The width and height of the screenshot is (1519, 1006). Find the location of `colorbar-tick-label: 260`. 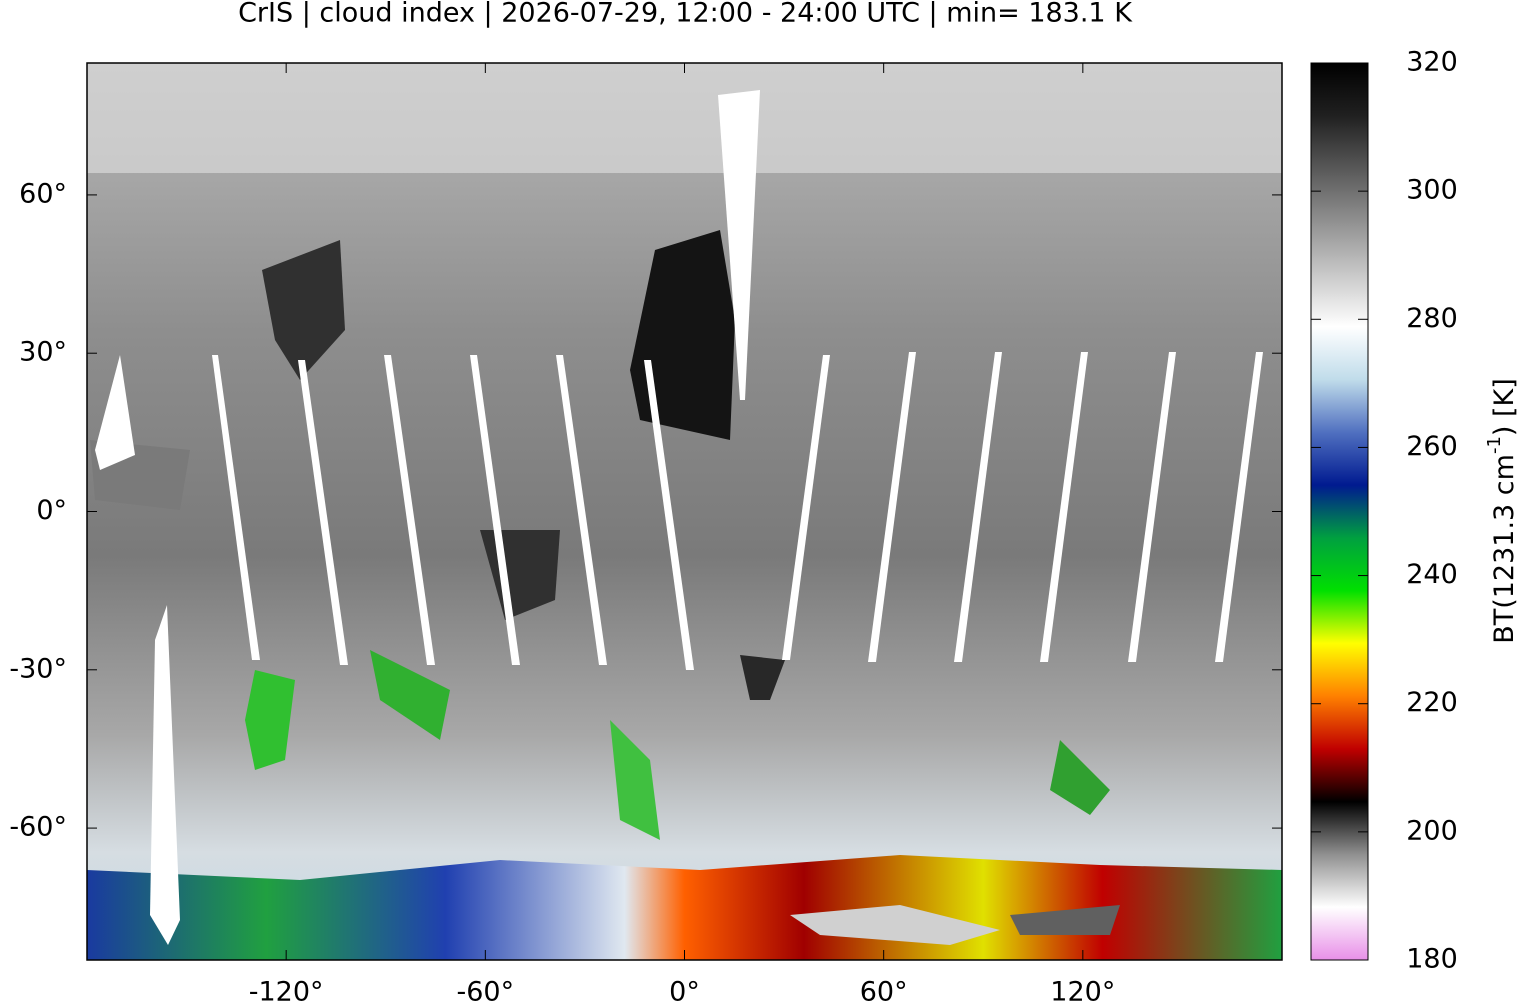

colorbar-tick-label: 260 is located at coordinates (1432, 446).